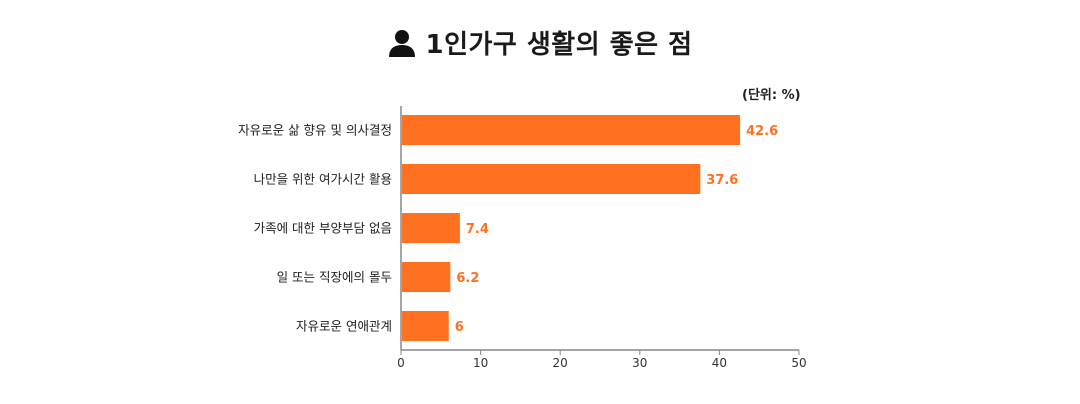 The height and width of the screenshot is (404, 1080). Describe the element at coordinates (467, 278) in the screenshot. I see `value-label-4: 6.2` at that location.